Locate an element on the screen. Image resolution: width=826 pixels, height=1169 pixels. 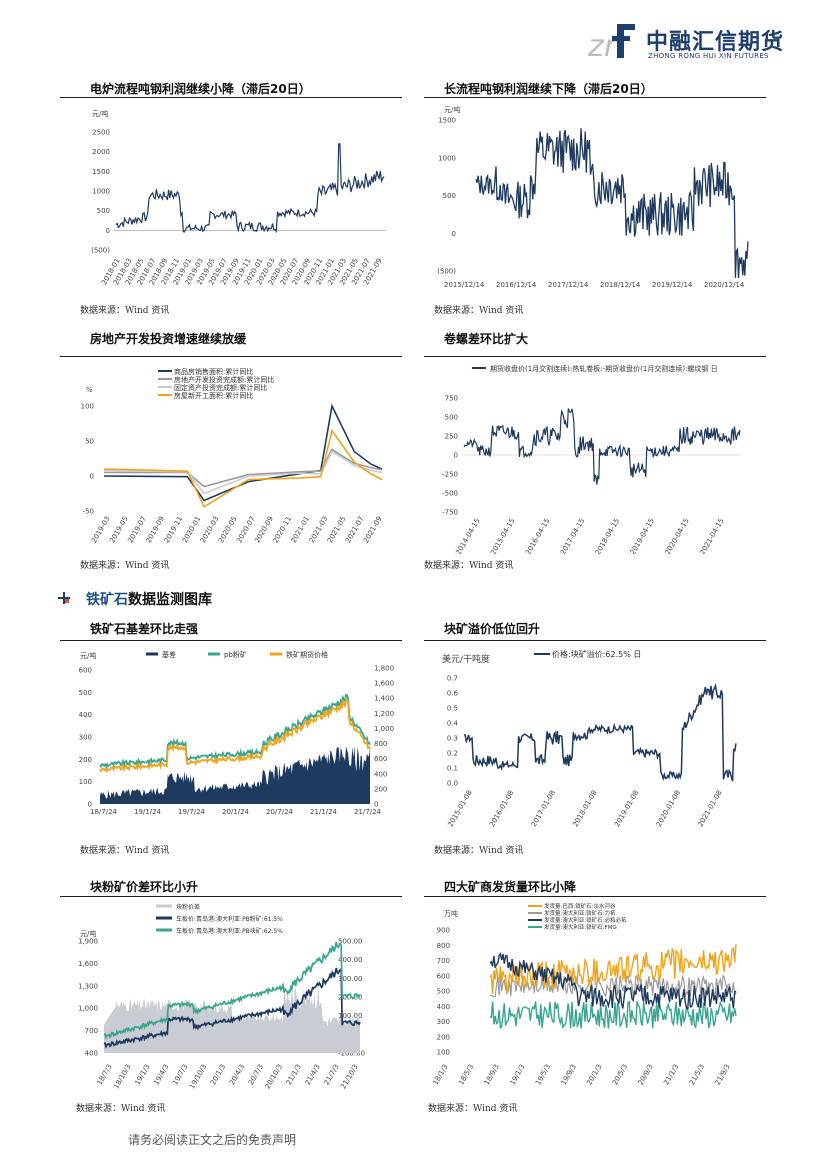
company-logo-icon: z r is located at coordinates (611, 43).